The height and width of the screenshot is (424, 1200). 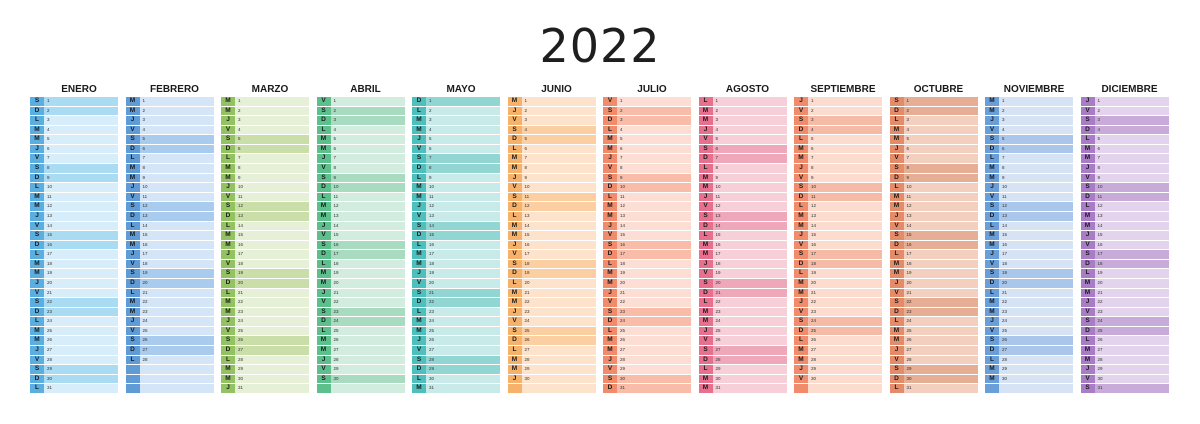 I want to click on month-name: ABRIL, so click(x=365, y=89).